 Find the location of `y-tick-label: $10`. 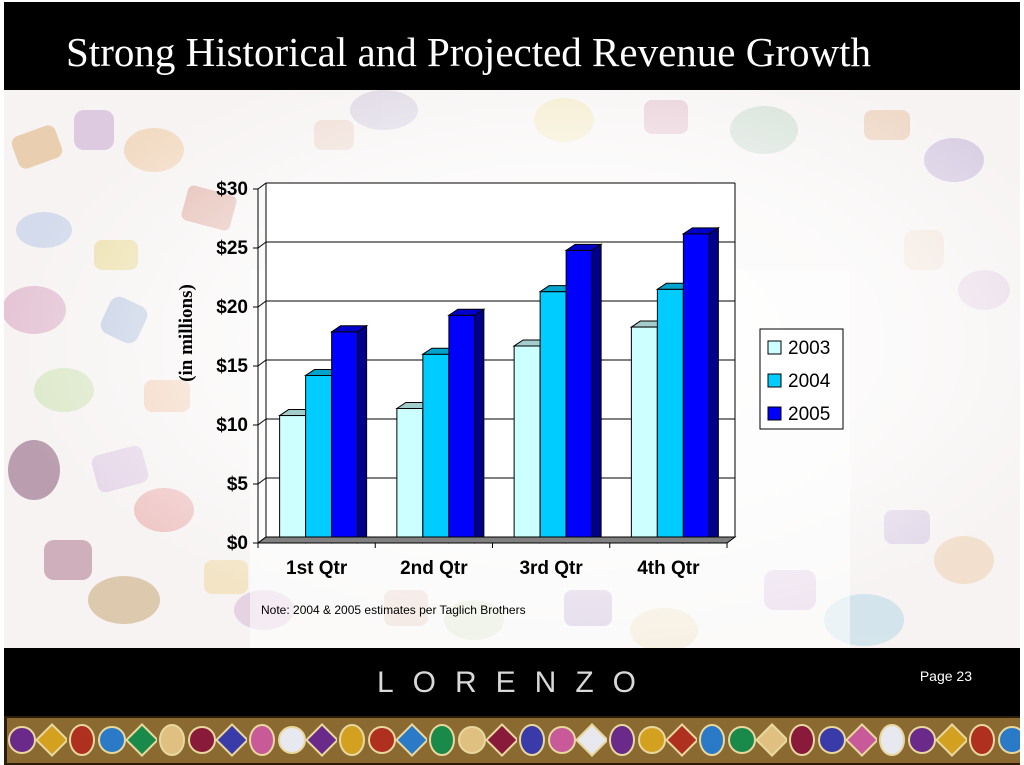

y-tick-label: $10 is located at coordinates (232, 425).